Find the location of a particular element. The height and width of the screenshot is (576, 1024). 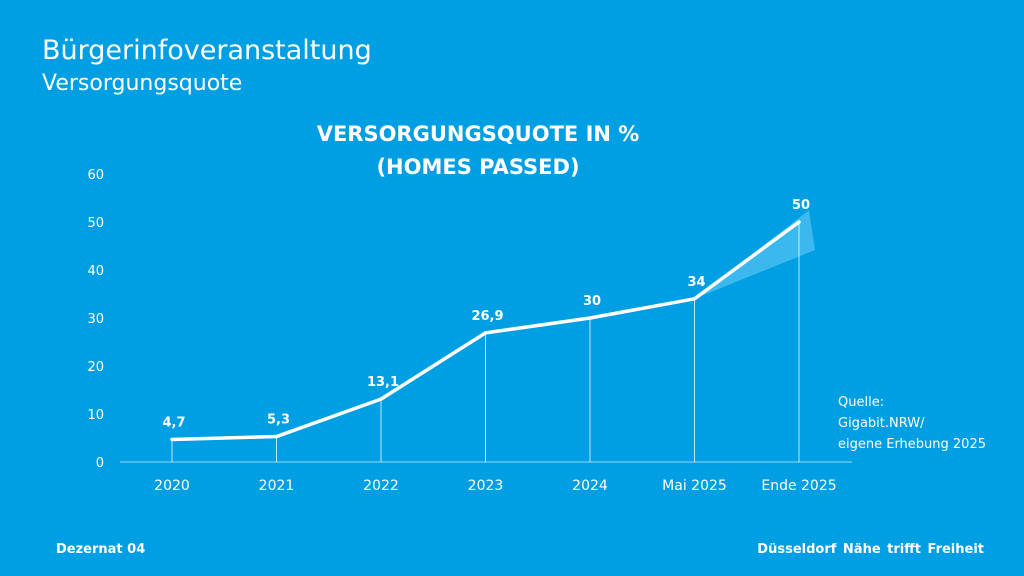

x-tick-label-6: Ende 2025 is located at coordinates (798, 486).